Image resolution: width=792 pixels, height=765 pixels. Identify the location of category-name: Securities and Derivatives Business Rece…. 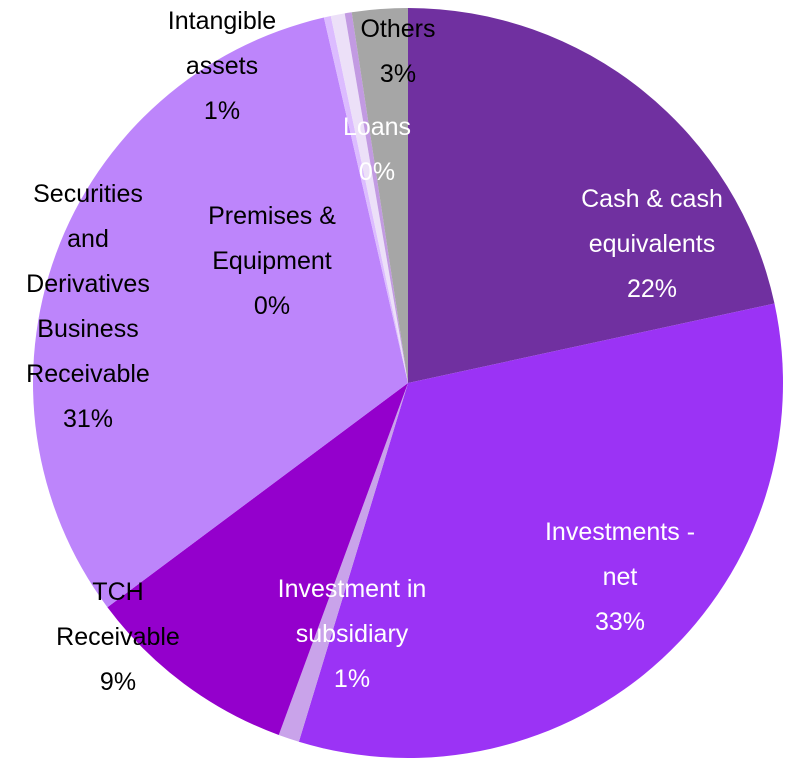
(88, 284).